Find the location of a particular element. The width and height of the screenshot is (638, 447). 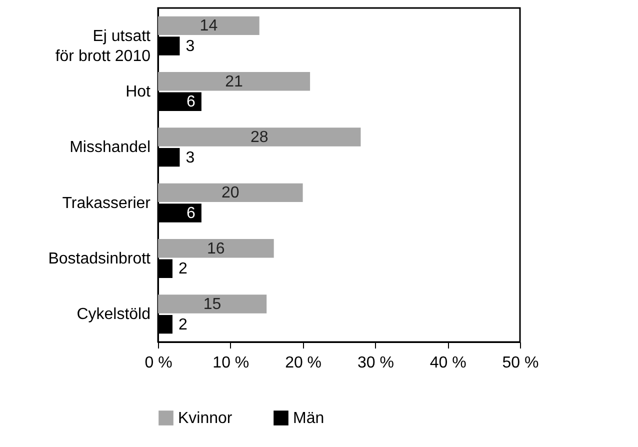

x-tick-label: 50 % is located at coordinates (520, 363).